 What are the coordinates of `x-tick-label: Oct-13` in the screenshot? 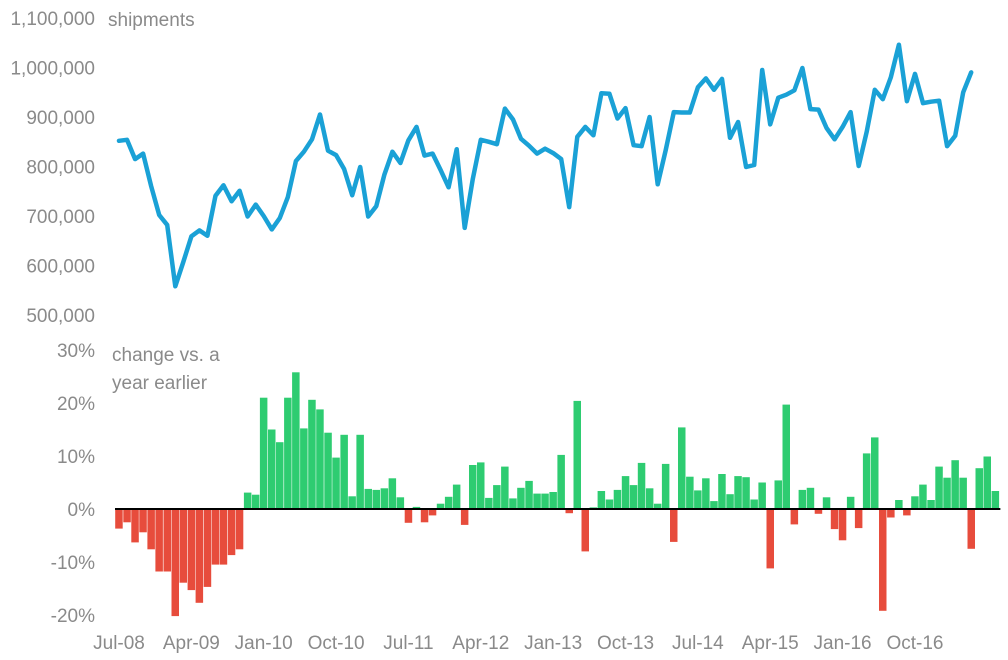 It's located at (625, 643).